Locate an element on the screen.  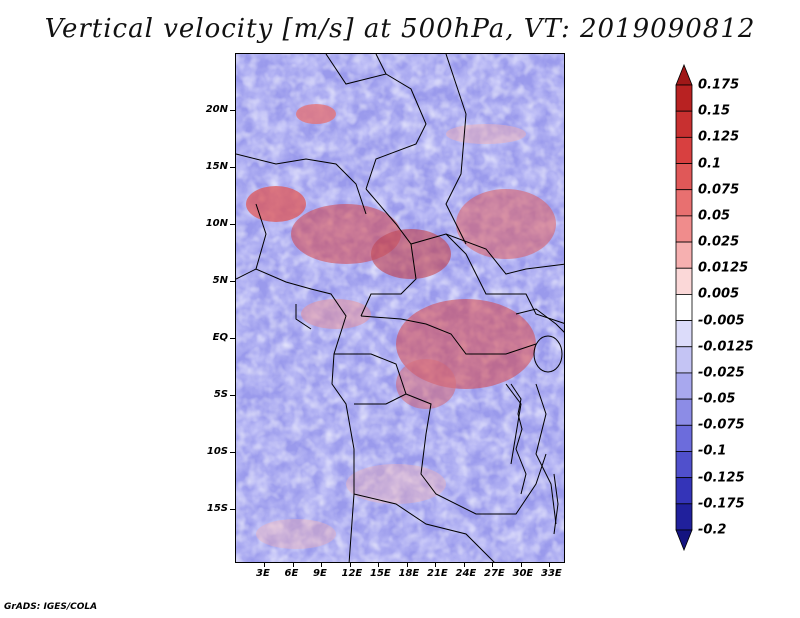
lat-label: 15S is located at coordinates (217, 508).